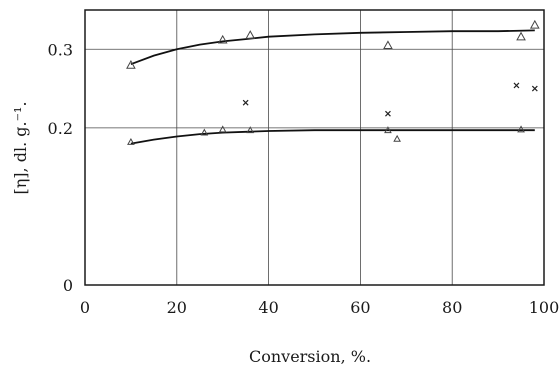 The image size is (559, 382). What do you see at coordinates (177, 307) in the screenshot?
I see `x-tick-label: 20` at bounding box center [177, 307].